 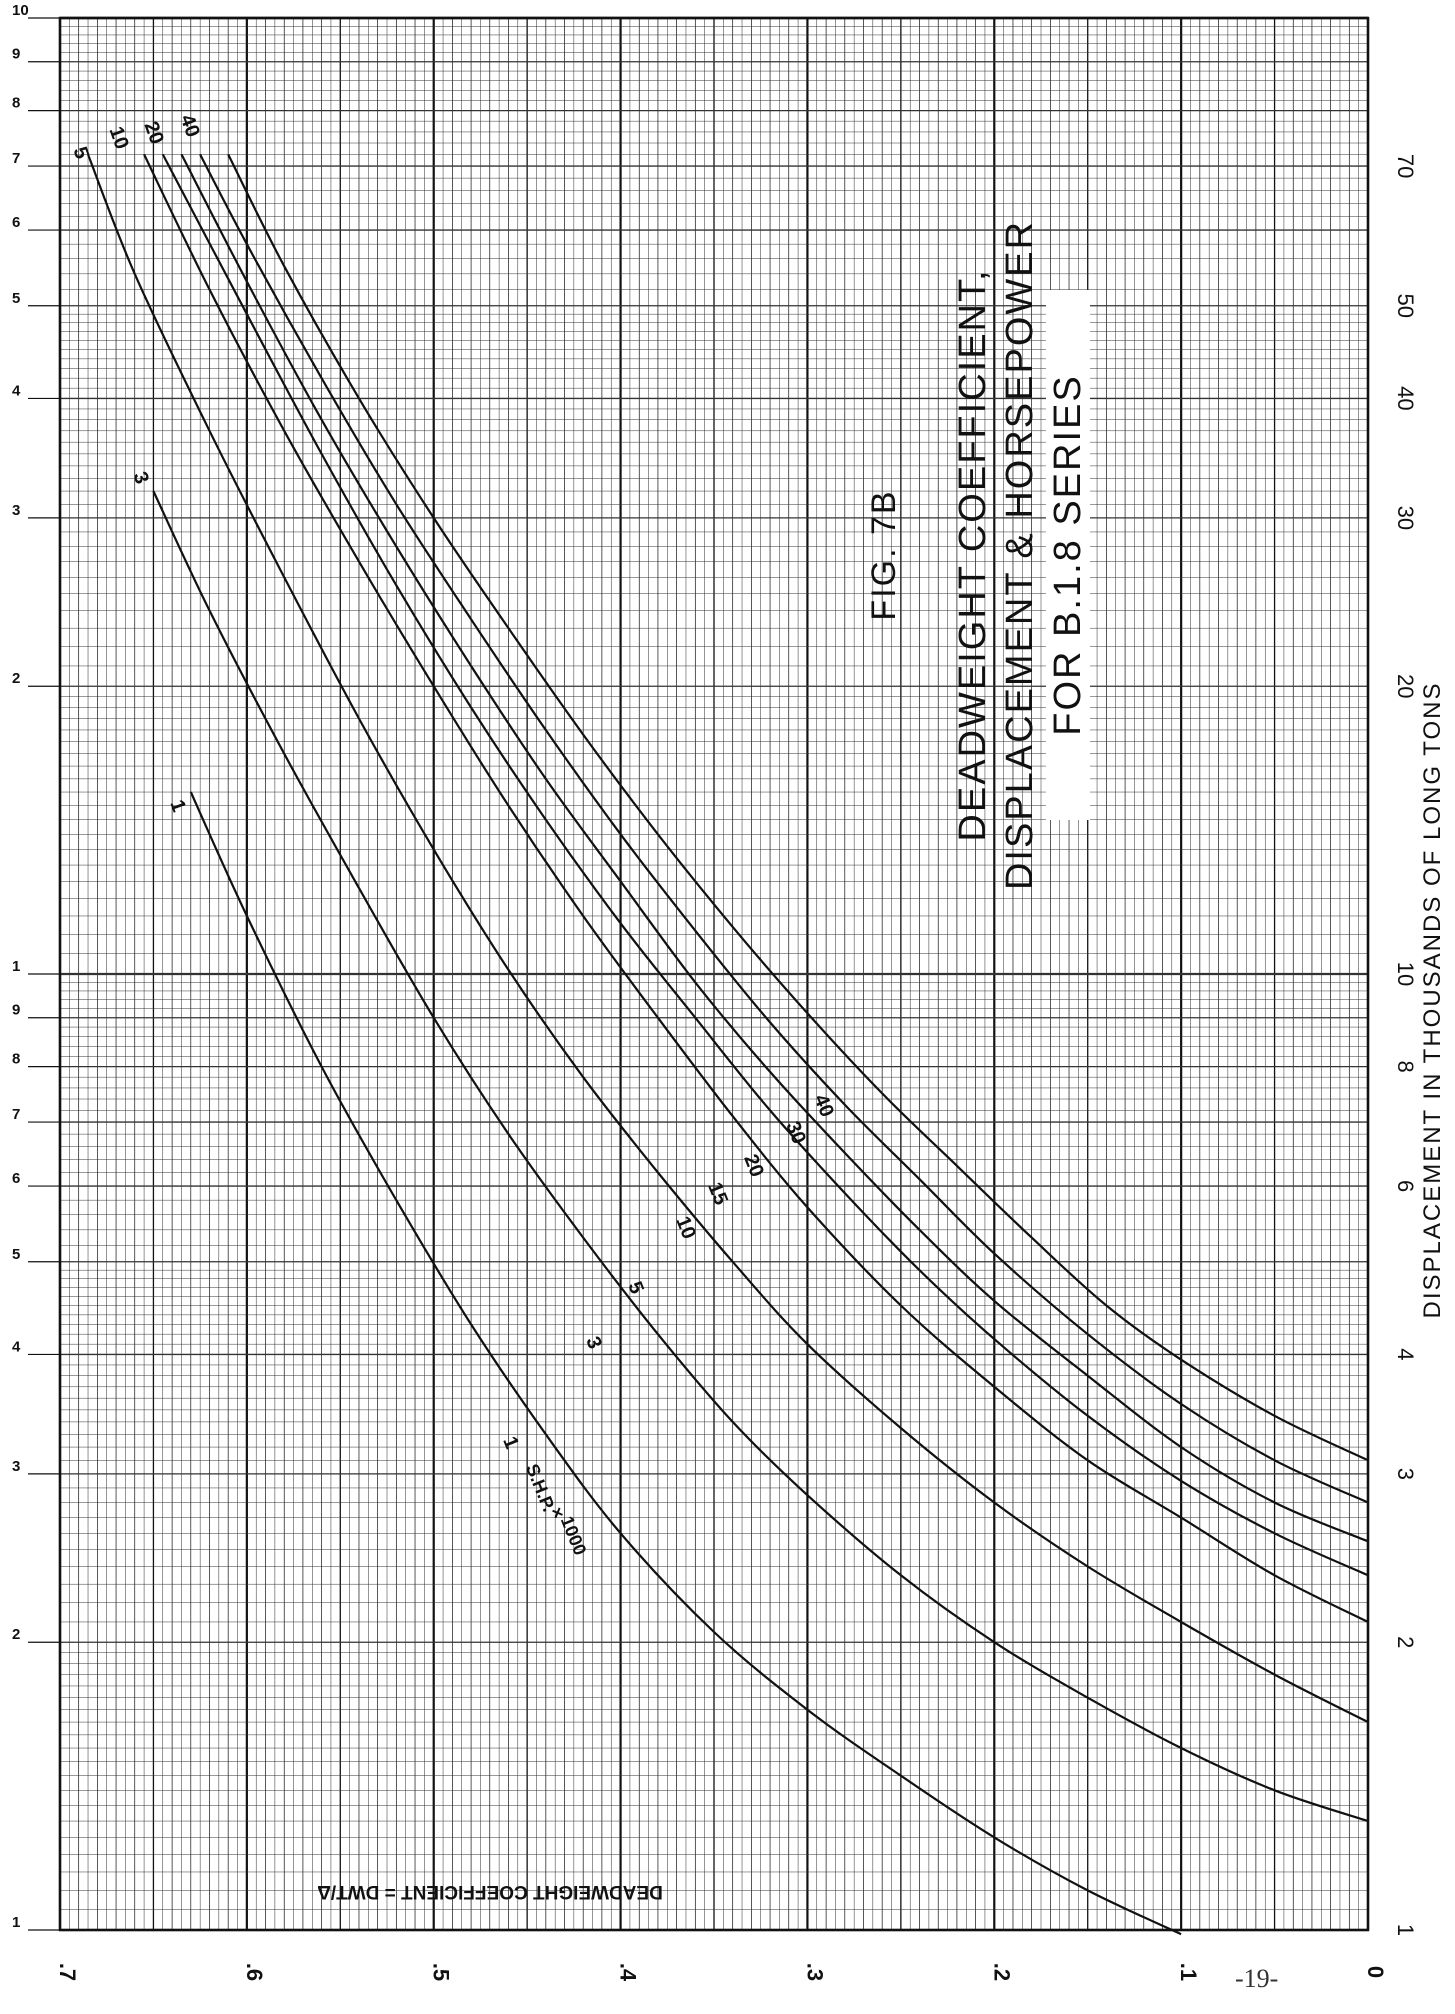 I want to click on x-tick-label: 0, so click(x=1375, y=1972).